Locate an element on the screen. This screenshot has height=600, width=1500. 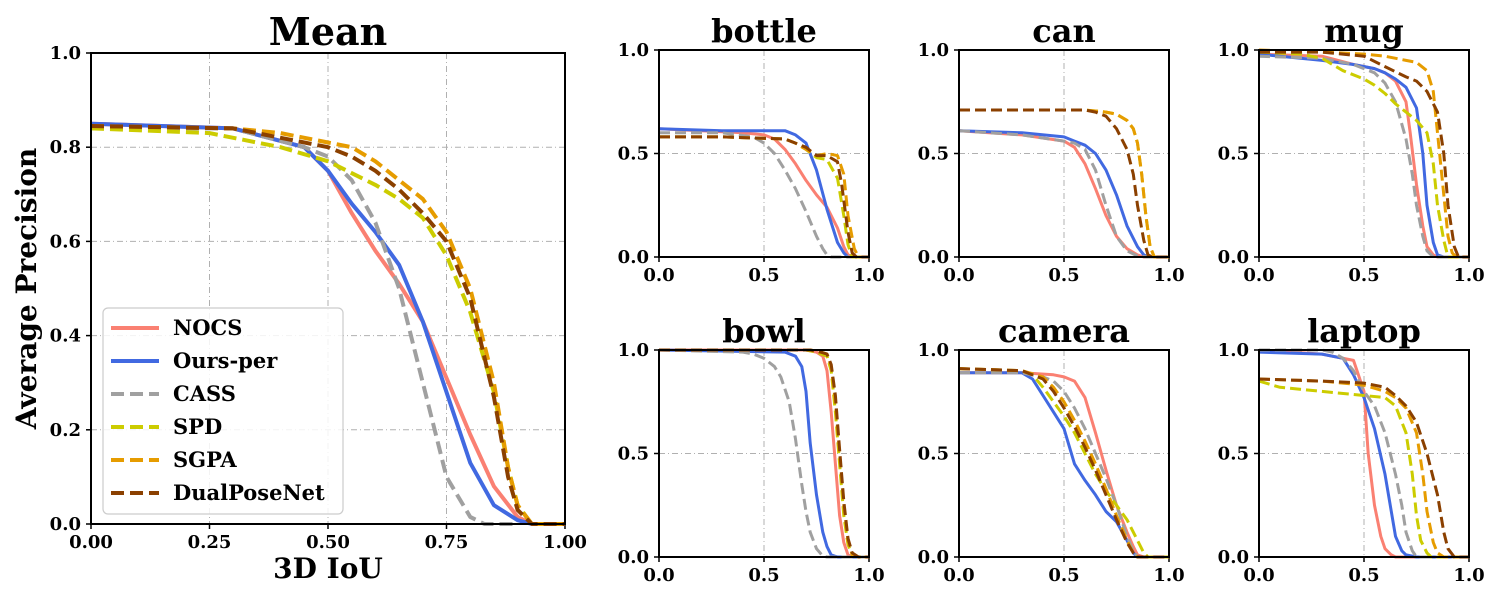
y-tick-label: 0.4 is located at coordinates (65, 336).